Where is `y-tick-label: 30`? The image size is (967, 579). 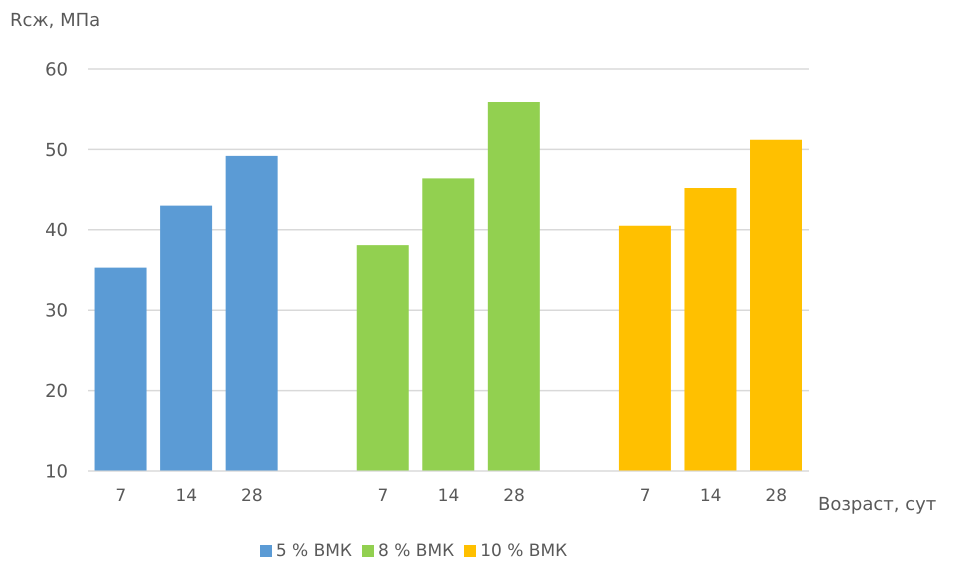 y-tick-label: 30 is located at coordinates (56, 311).